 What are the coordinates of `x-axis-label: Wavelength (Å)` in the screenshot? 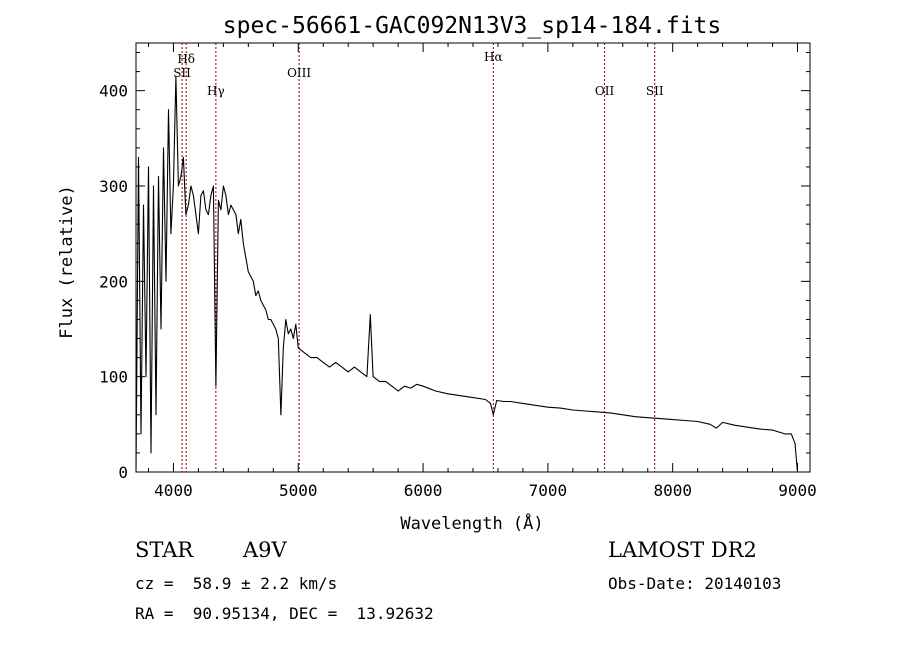 It's located at (471, 523).